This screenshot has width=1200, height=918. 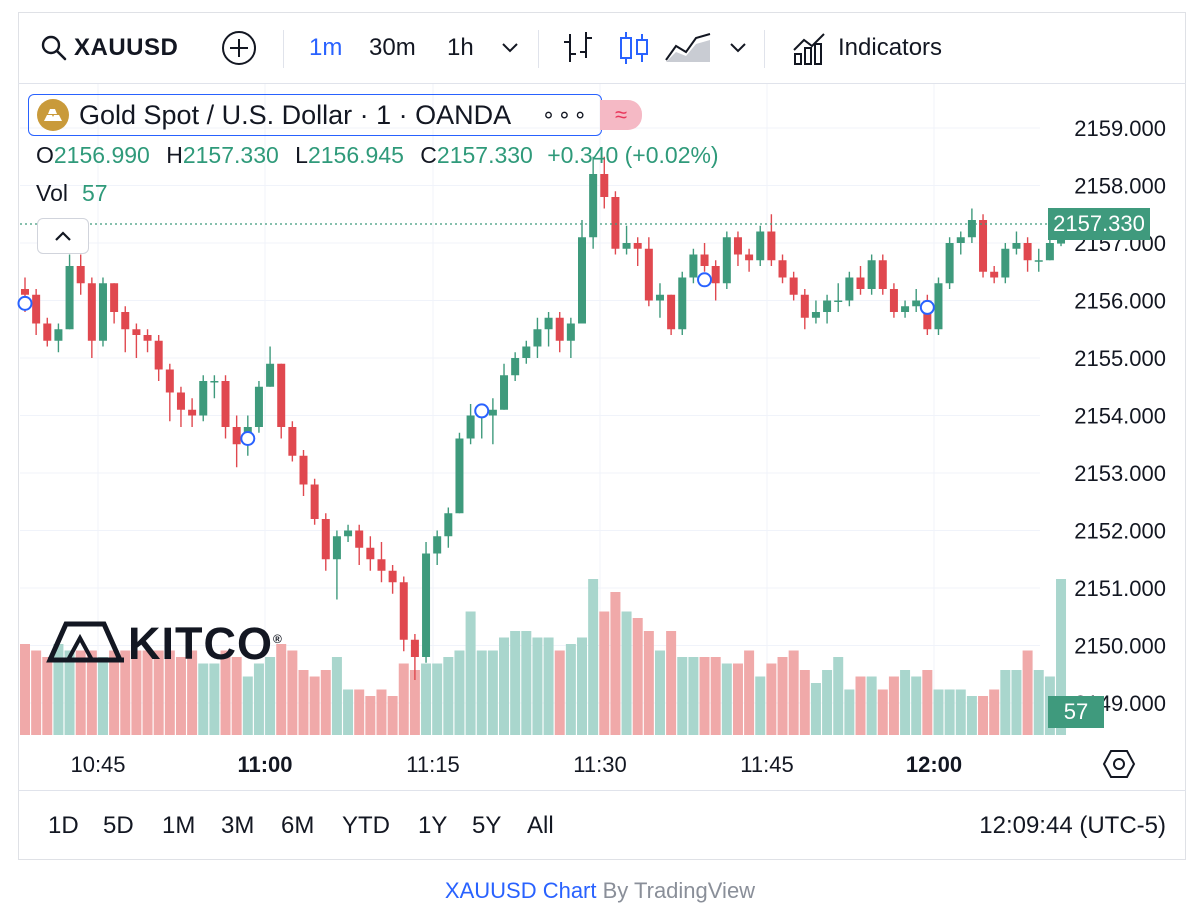 I want to click on price-tick-label: 2152.000, so click(x=1120, y=531).